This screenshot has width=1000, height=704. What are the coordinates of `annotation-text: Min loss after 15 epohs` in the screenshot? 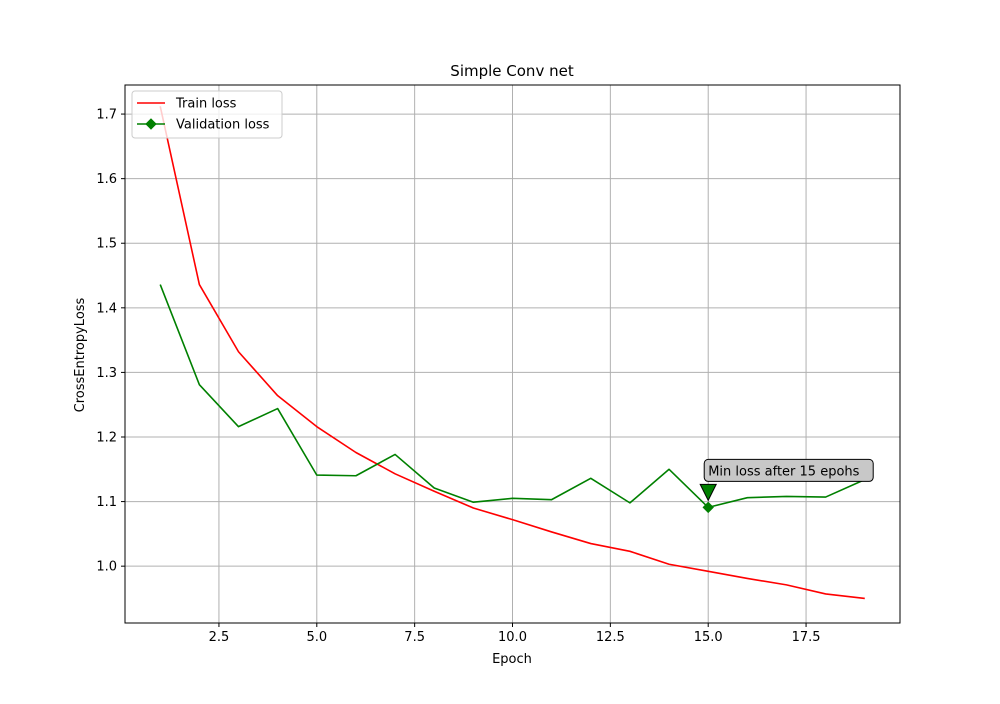 It's located at (783, 471).